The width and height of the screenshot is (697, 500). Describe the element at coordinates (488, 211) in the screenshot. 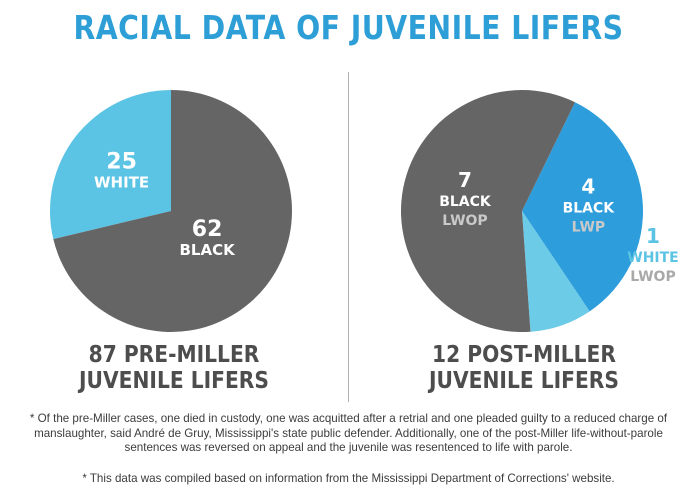

I see `slice-post-black-lwop` at that location.